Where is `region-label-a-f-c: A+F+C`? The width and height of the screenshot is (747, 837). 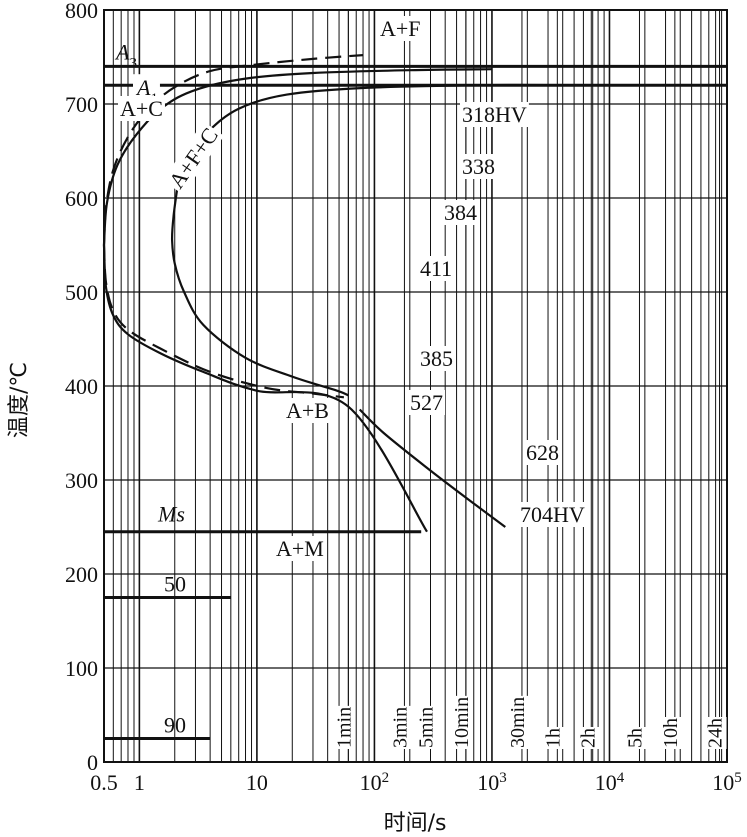
region-label-a-f-c: A+F+C is located at coordinates (193, 158).